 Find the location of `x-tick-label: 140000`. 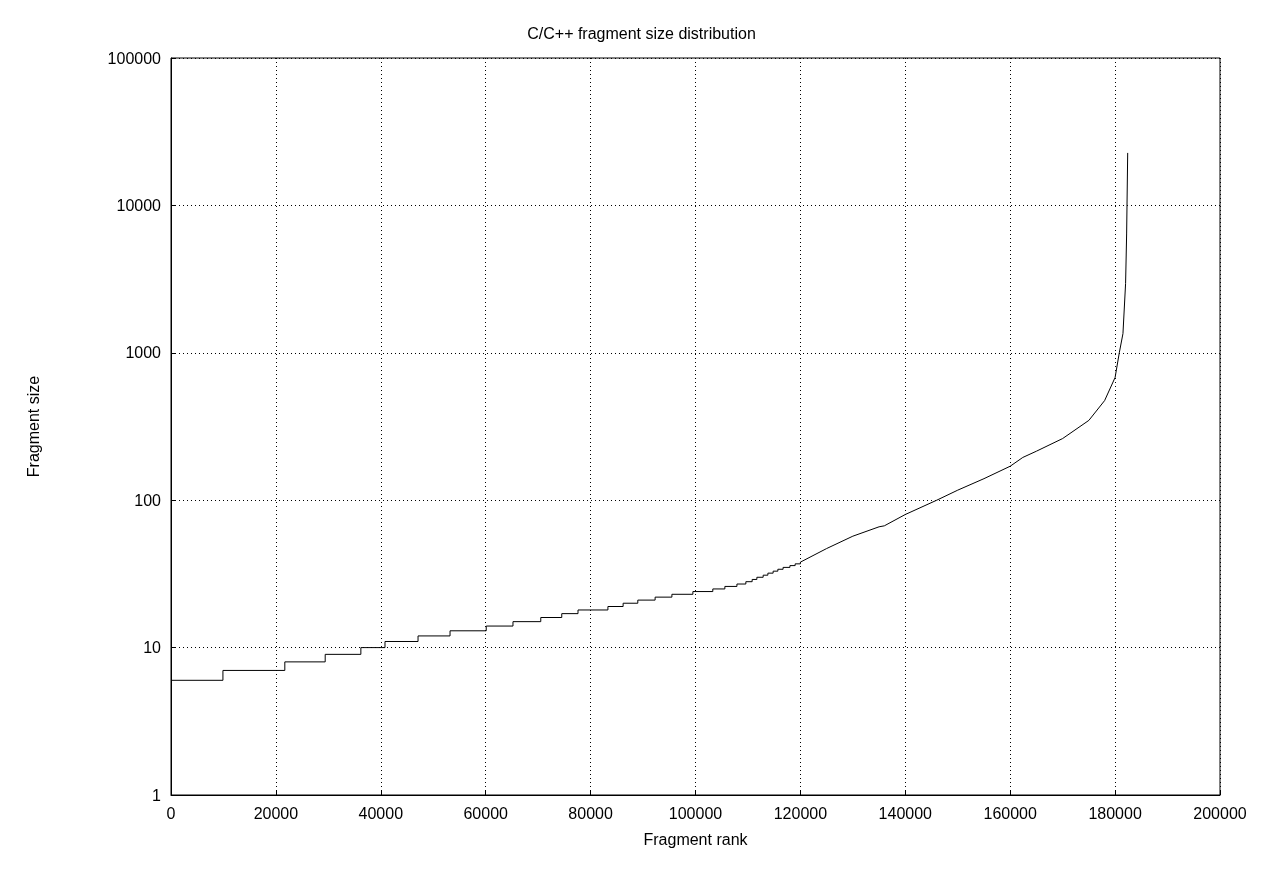

x-tick-label: 140000 is located at coordinates (905, 813).